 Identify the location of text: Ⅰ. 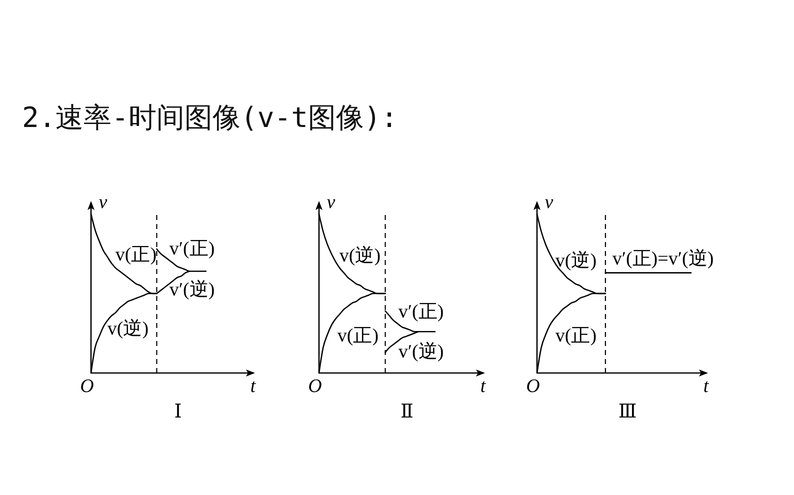
(178, 411).